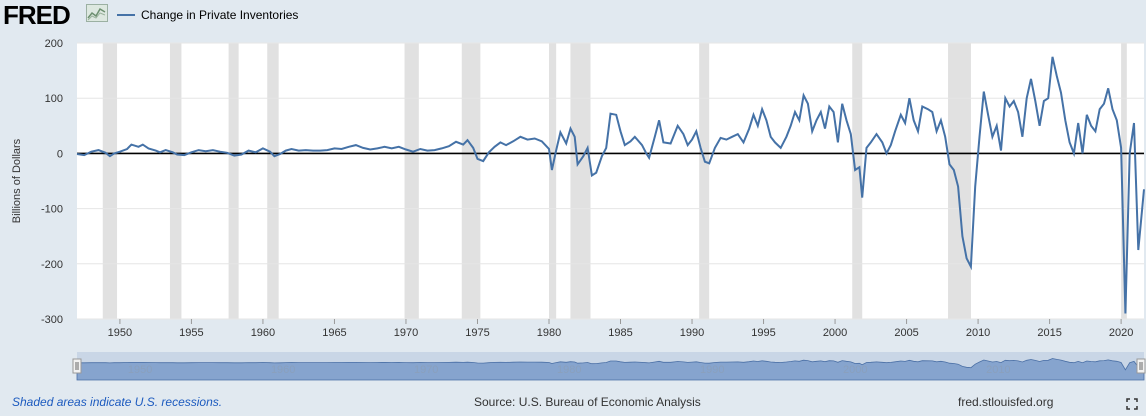  I want to click on y-axis-label: Billions of Dollars, so click(17, 180).